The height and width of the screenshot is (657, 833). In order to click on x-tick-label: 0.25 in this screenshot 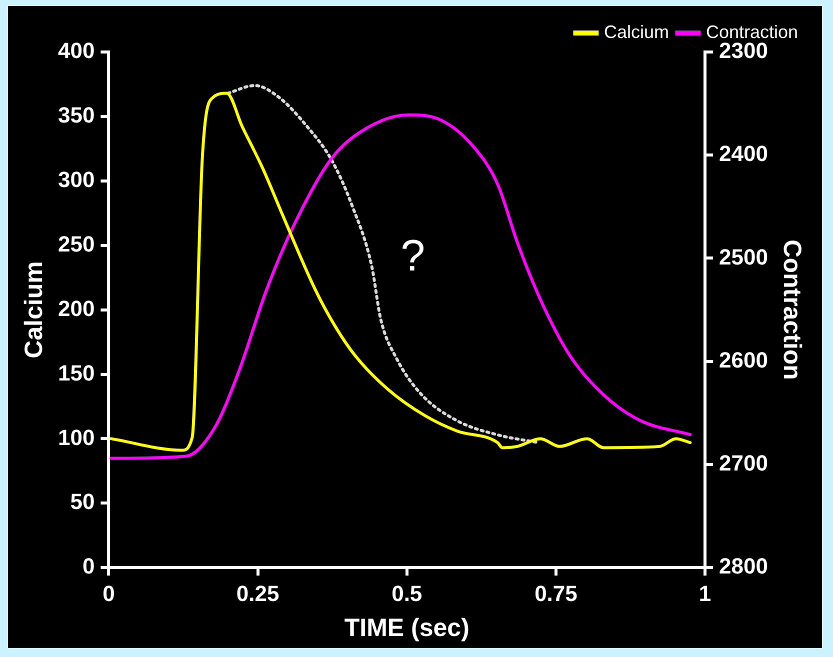, I will do `click(258, 593)`.